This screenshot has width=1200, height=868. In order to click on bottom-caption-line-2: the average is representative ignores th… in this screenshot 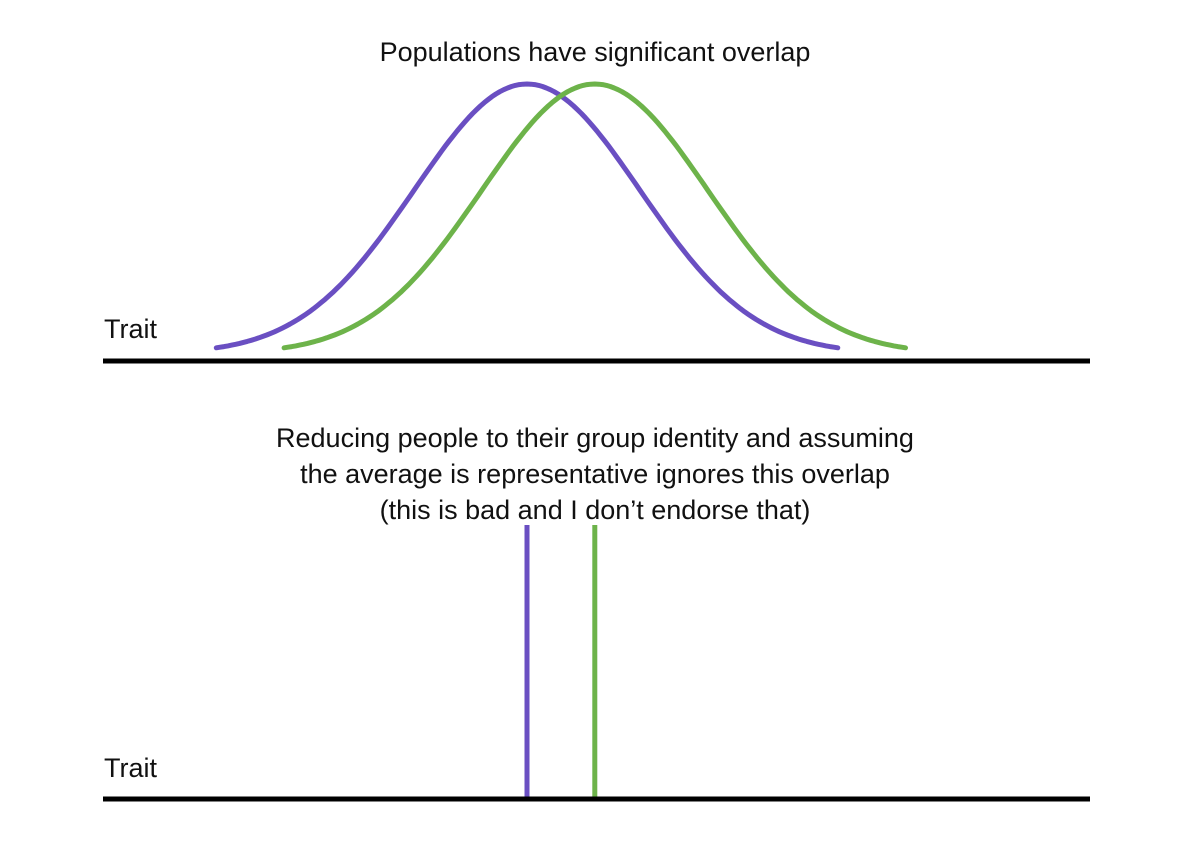, I will do `click(595, 474)`.